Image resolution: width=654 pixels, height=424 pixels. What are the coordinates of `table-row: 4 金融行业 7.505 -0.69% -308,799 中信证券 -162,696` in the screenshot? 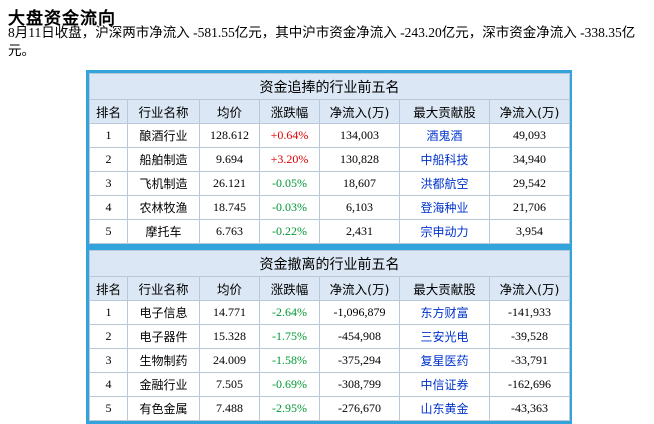 It's located at (330, 384).